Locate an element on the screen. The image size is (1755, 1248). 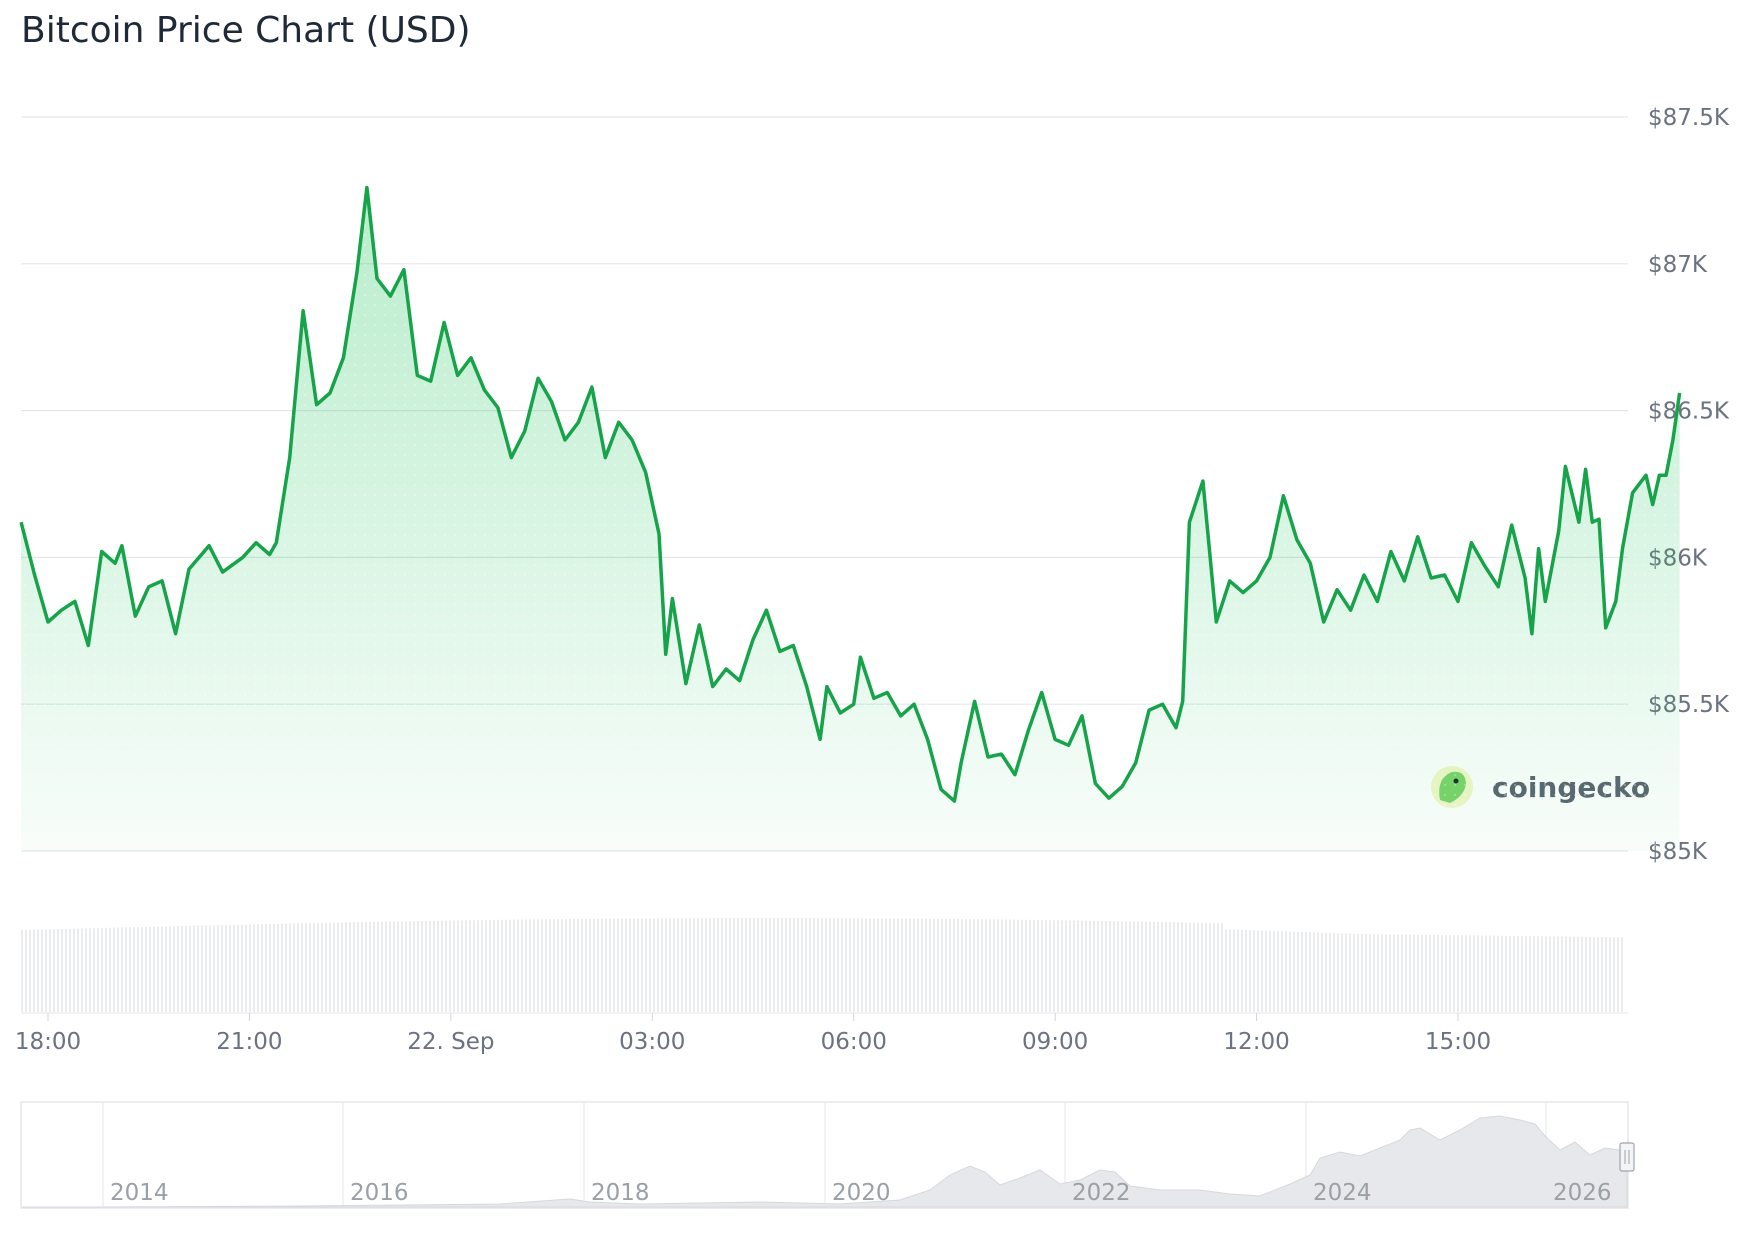
x-tick-label: 06:00 is located at coordinates (854, 1042).